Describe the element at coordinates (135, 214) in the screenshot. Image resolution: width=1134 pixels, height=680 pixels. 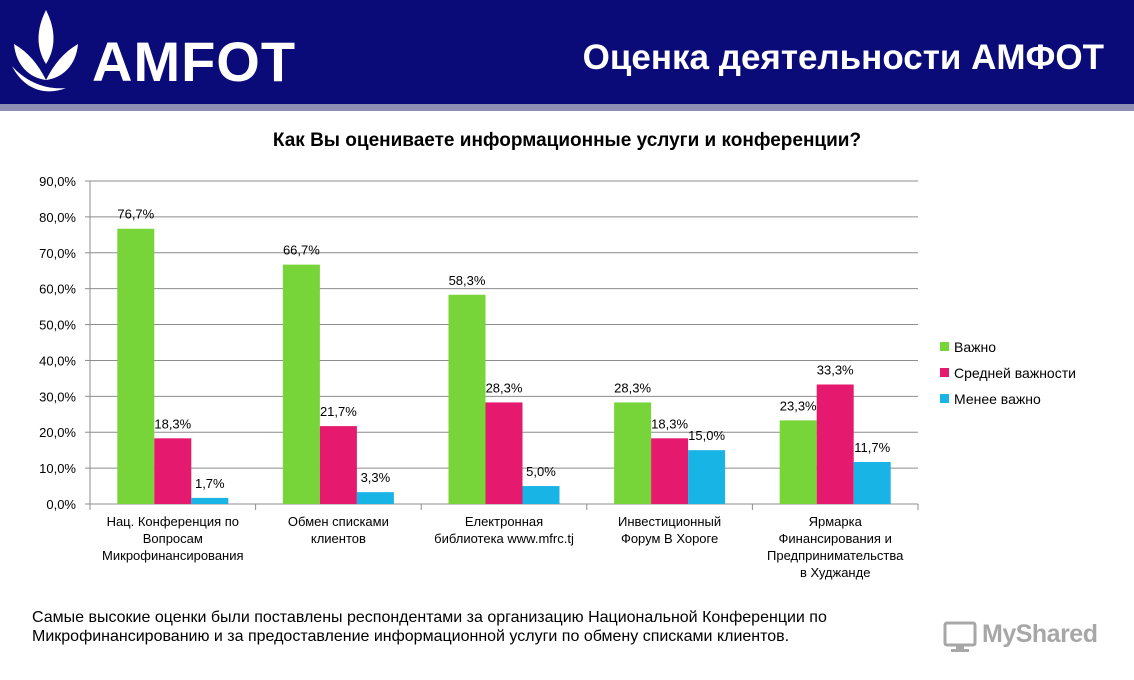
I see `data-label: 76,7%` at that location.